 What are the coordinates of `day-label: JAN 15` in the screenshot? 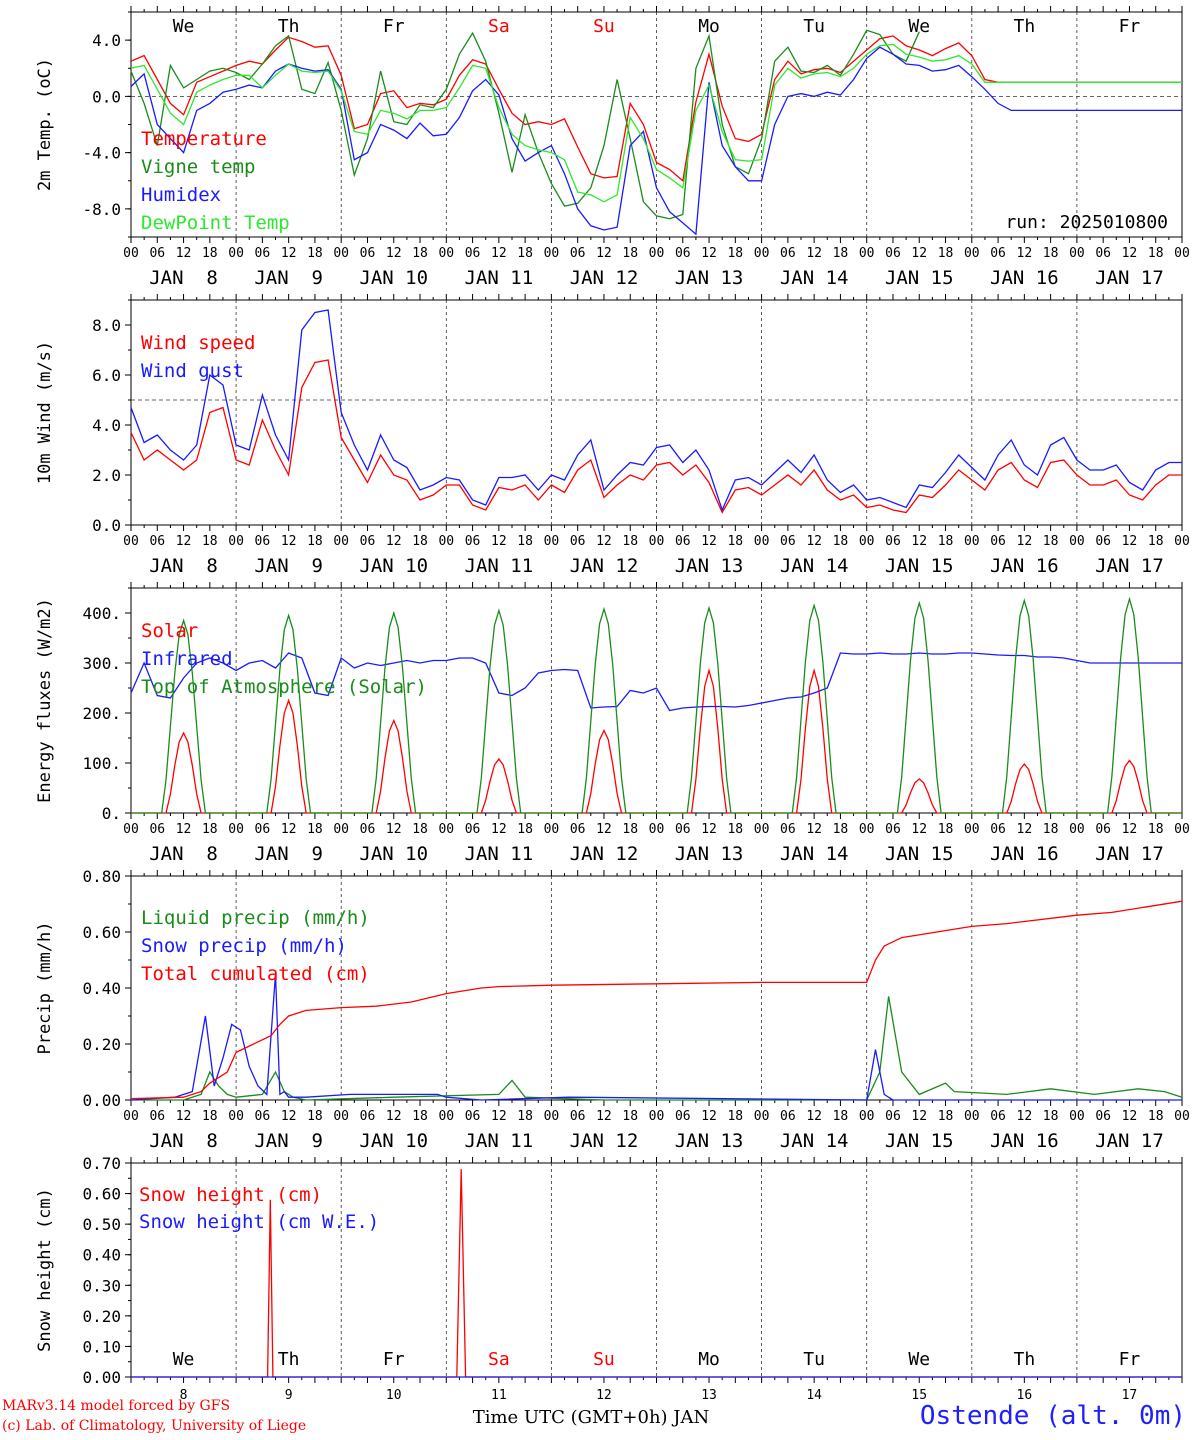 It's located at (919, 278).